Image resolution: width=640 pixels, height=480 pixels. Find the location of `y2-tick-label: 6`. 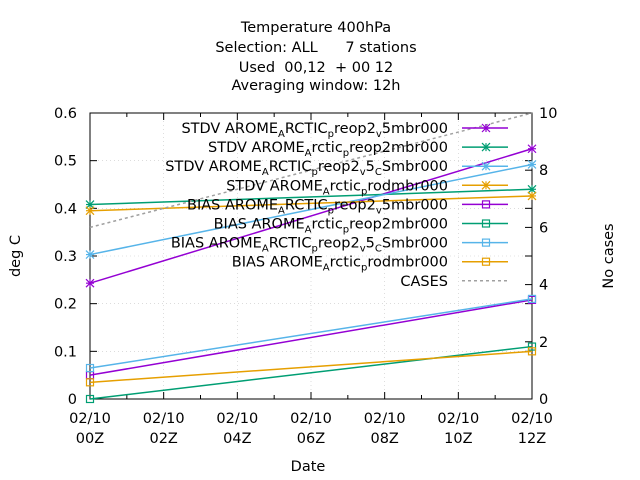

y2-tick-label: 6 is located at coordinates (543, 228).